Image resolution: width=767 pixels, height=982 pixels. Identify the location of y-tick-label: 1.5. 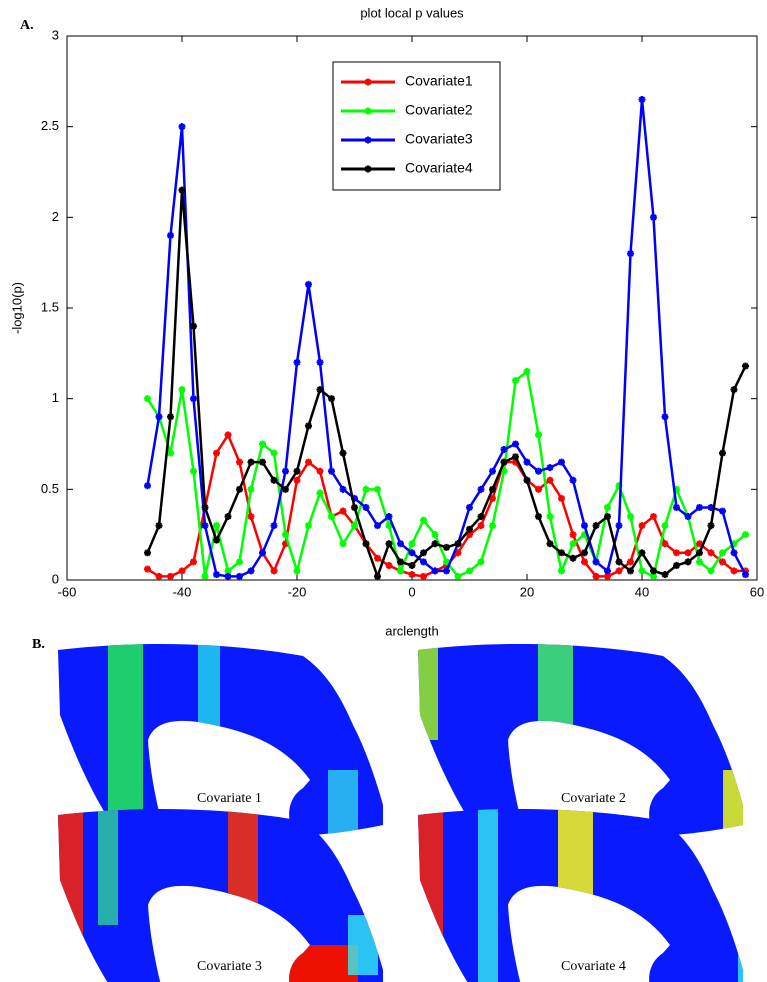
(50, 306).